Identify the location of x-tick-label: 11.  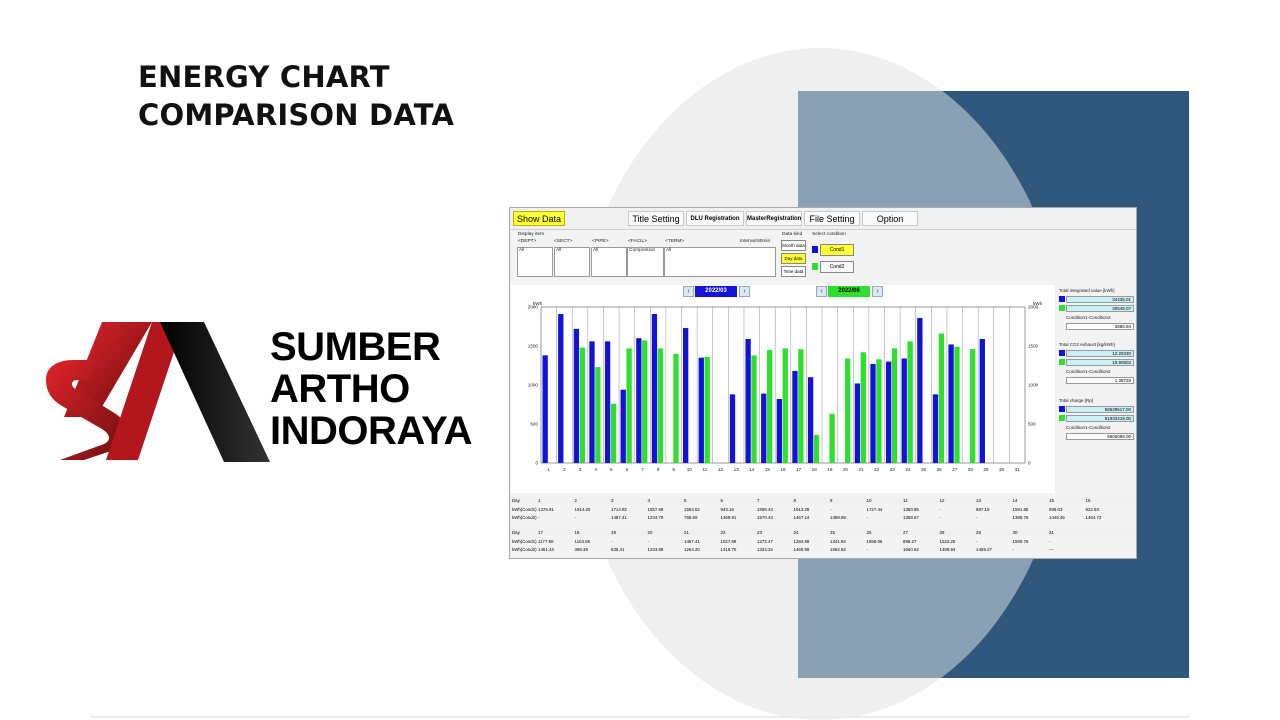
(705, 469).